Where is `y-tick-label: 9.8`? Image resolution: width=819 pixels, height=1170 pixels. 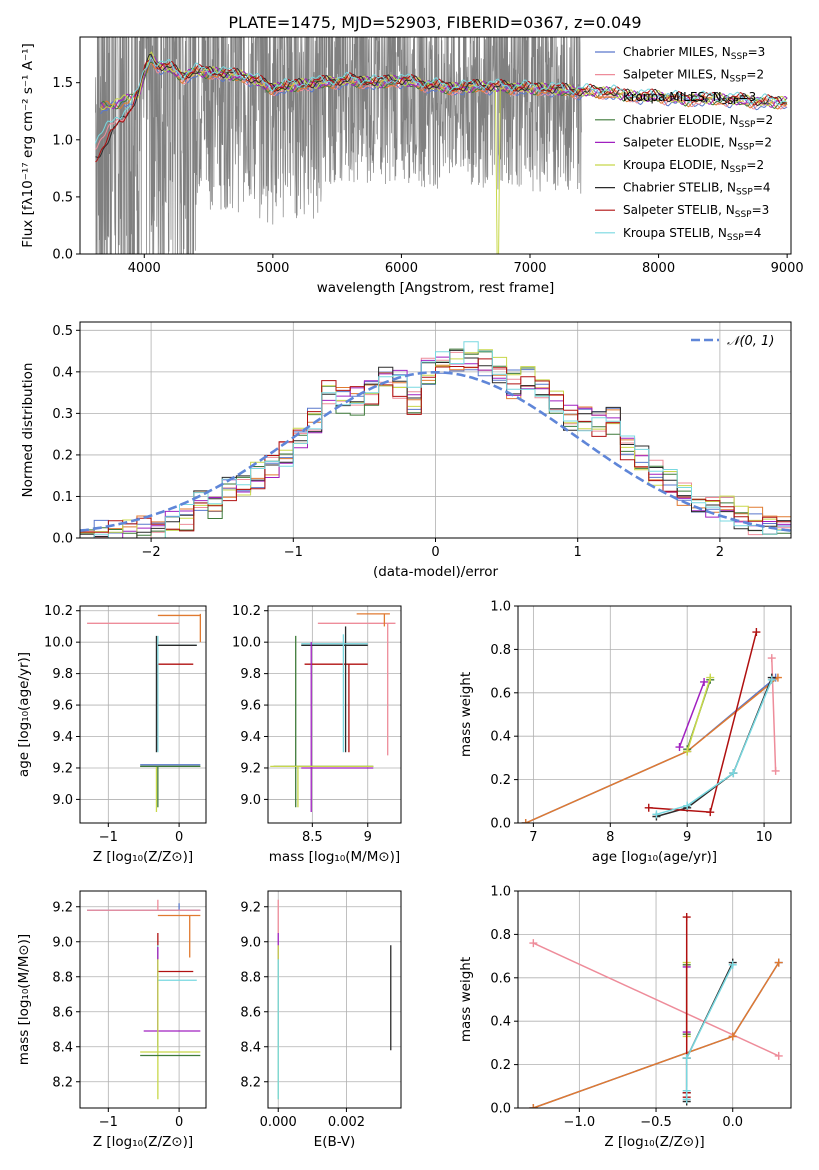
y-tick-label: 9.8 is located at coordinates (62, 674).